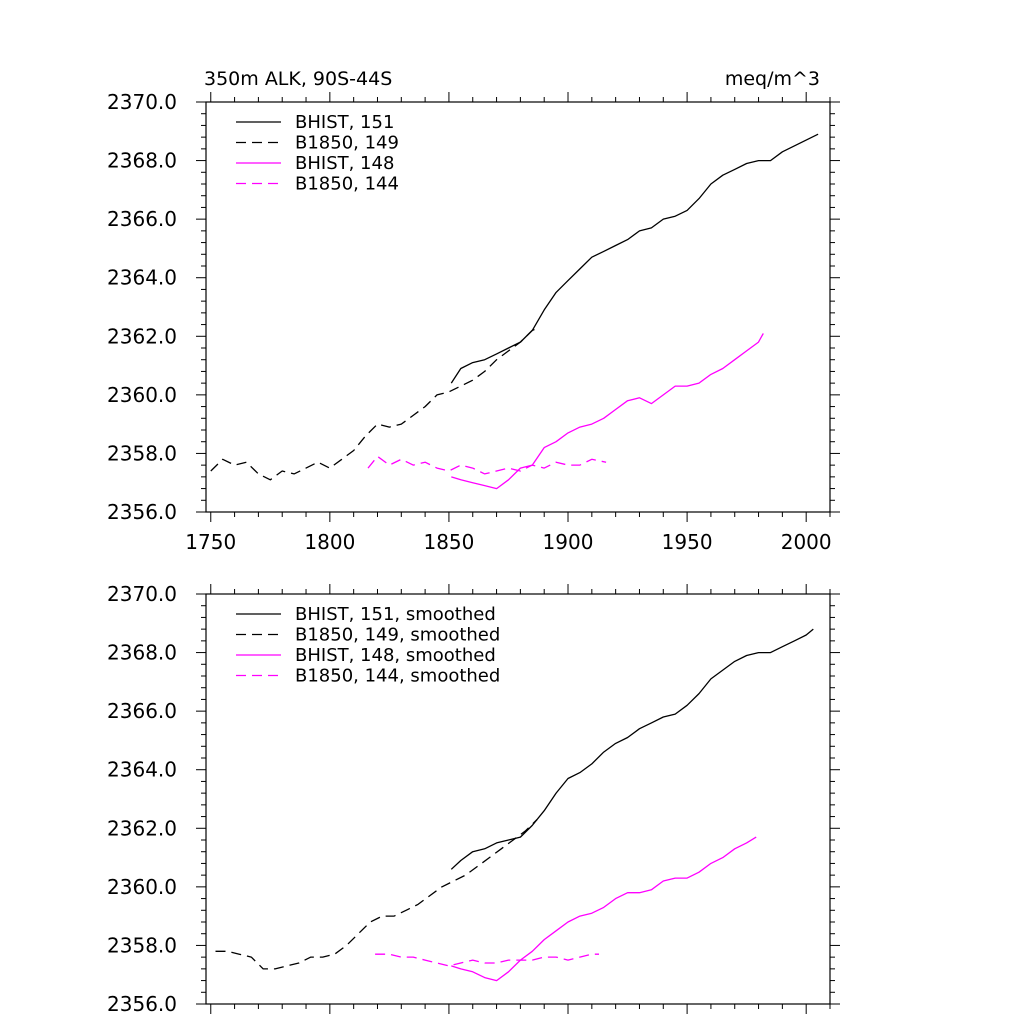 Image resolution: width=1024 pixels, height=1024 pixels. I want to click on units-label: meq/m^3, so click(772, 79).